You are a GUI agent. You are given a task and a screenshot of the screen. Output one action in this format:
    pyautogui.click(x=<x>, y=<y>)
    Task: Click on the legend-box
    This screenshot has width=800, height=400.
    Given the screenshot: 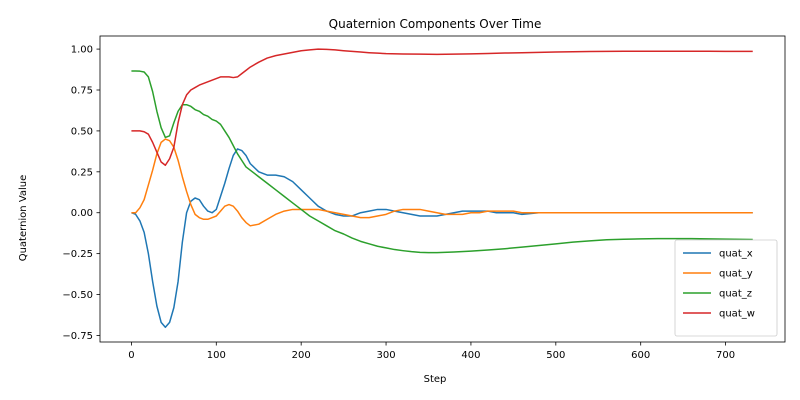 What is the action you would take?
    pyautogui.click(x=726, y=288)
    